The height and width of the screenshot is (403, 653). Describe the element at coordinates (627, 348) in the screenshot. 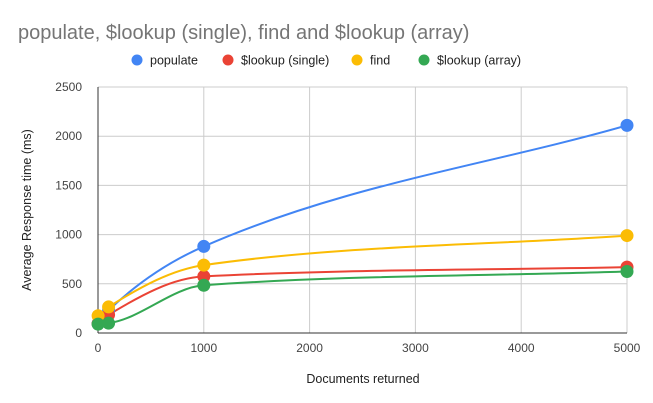

I see `x-tick-label: 5000` at that location.